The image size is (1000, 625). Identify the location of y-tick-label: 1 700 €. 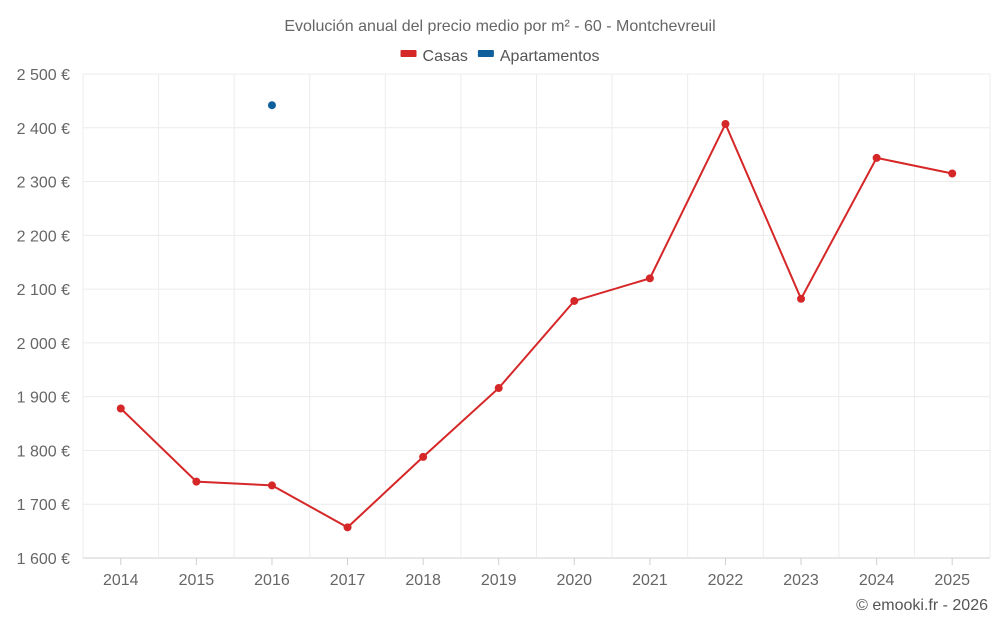
(43, 505).